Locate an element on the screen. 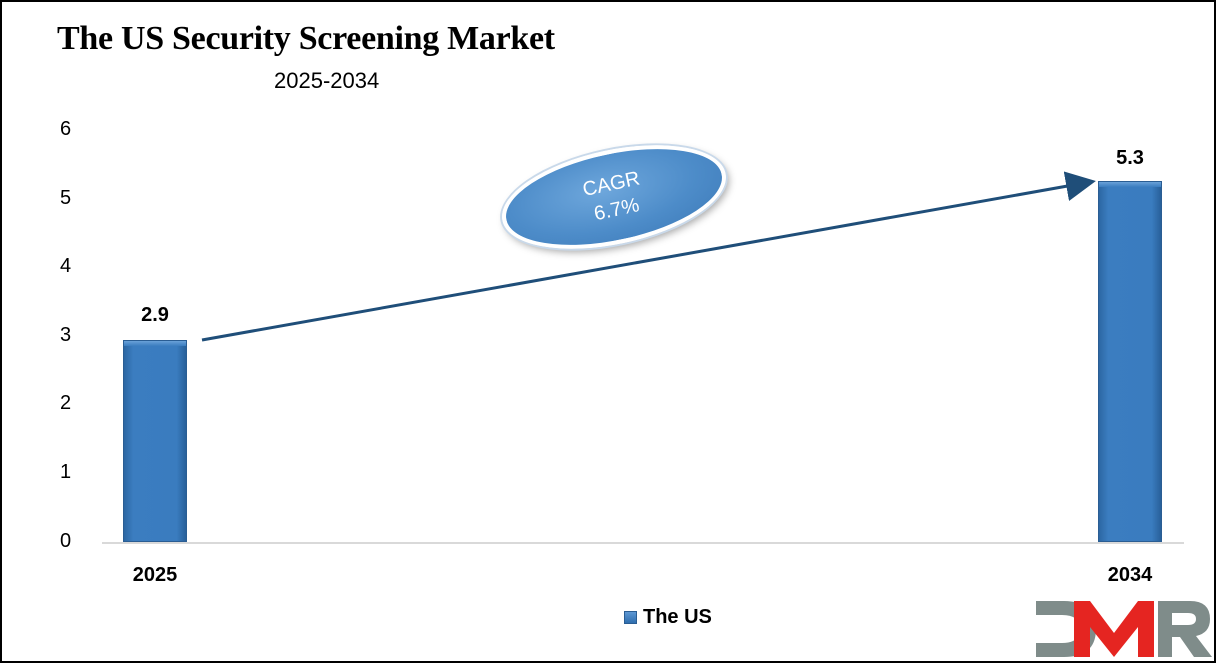 The height and width of the screenshot is (665, 1216). chart-title: The US Security Screening Market is located at coordinates (306, 38).